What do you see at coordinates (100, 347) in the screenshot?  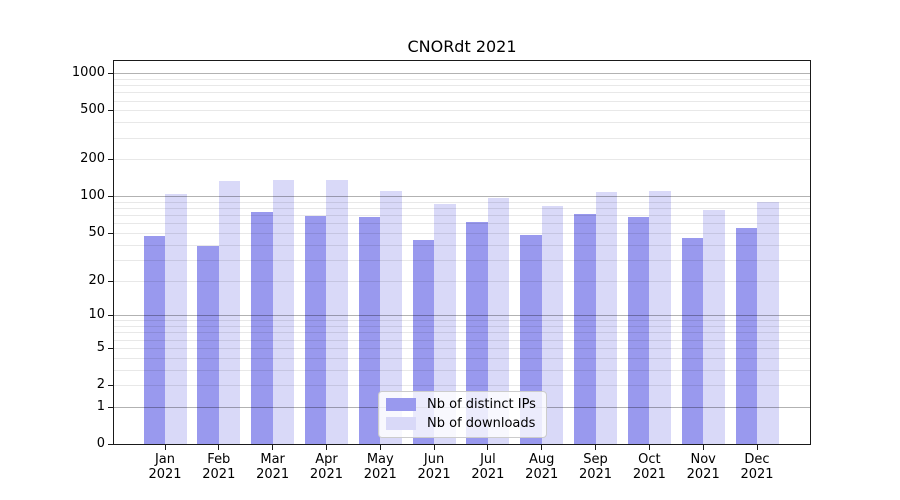 I see `y-tick-label: 5` at bounding box center [100, 347].